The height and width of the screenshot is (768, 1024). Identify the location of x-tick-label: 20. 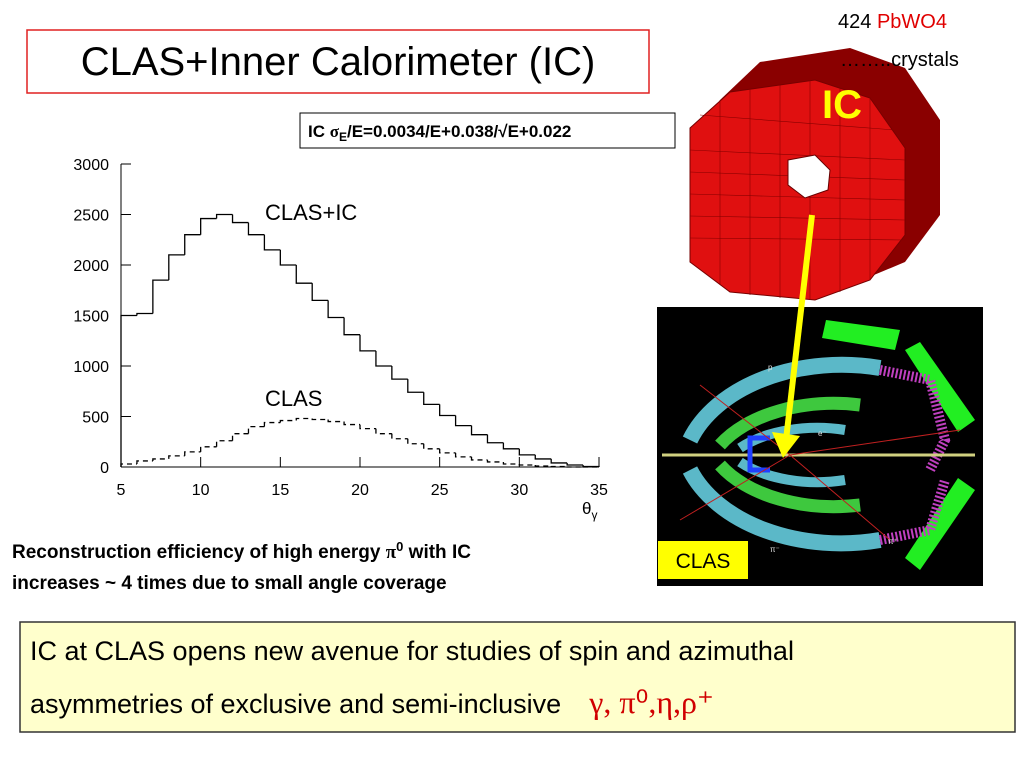
(360, 490).